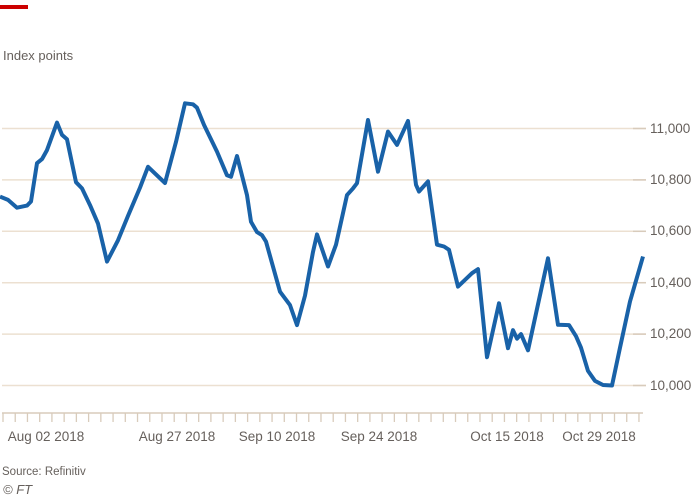 This screenshot has height=500, width=700. I want to click on y-tick-label: 10,400, so click(671, 282).